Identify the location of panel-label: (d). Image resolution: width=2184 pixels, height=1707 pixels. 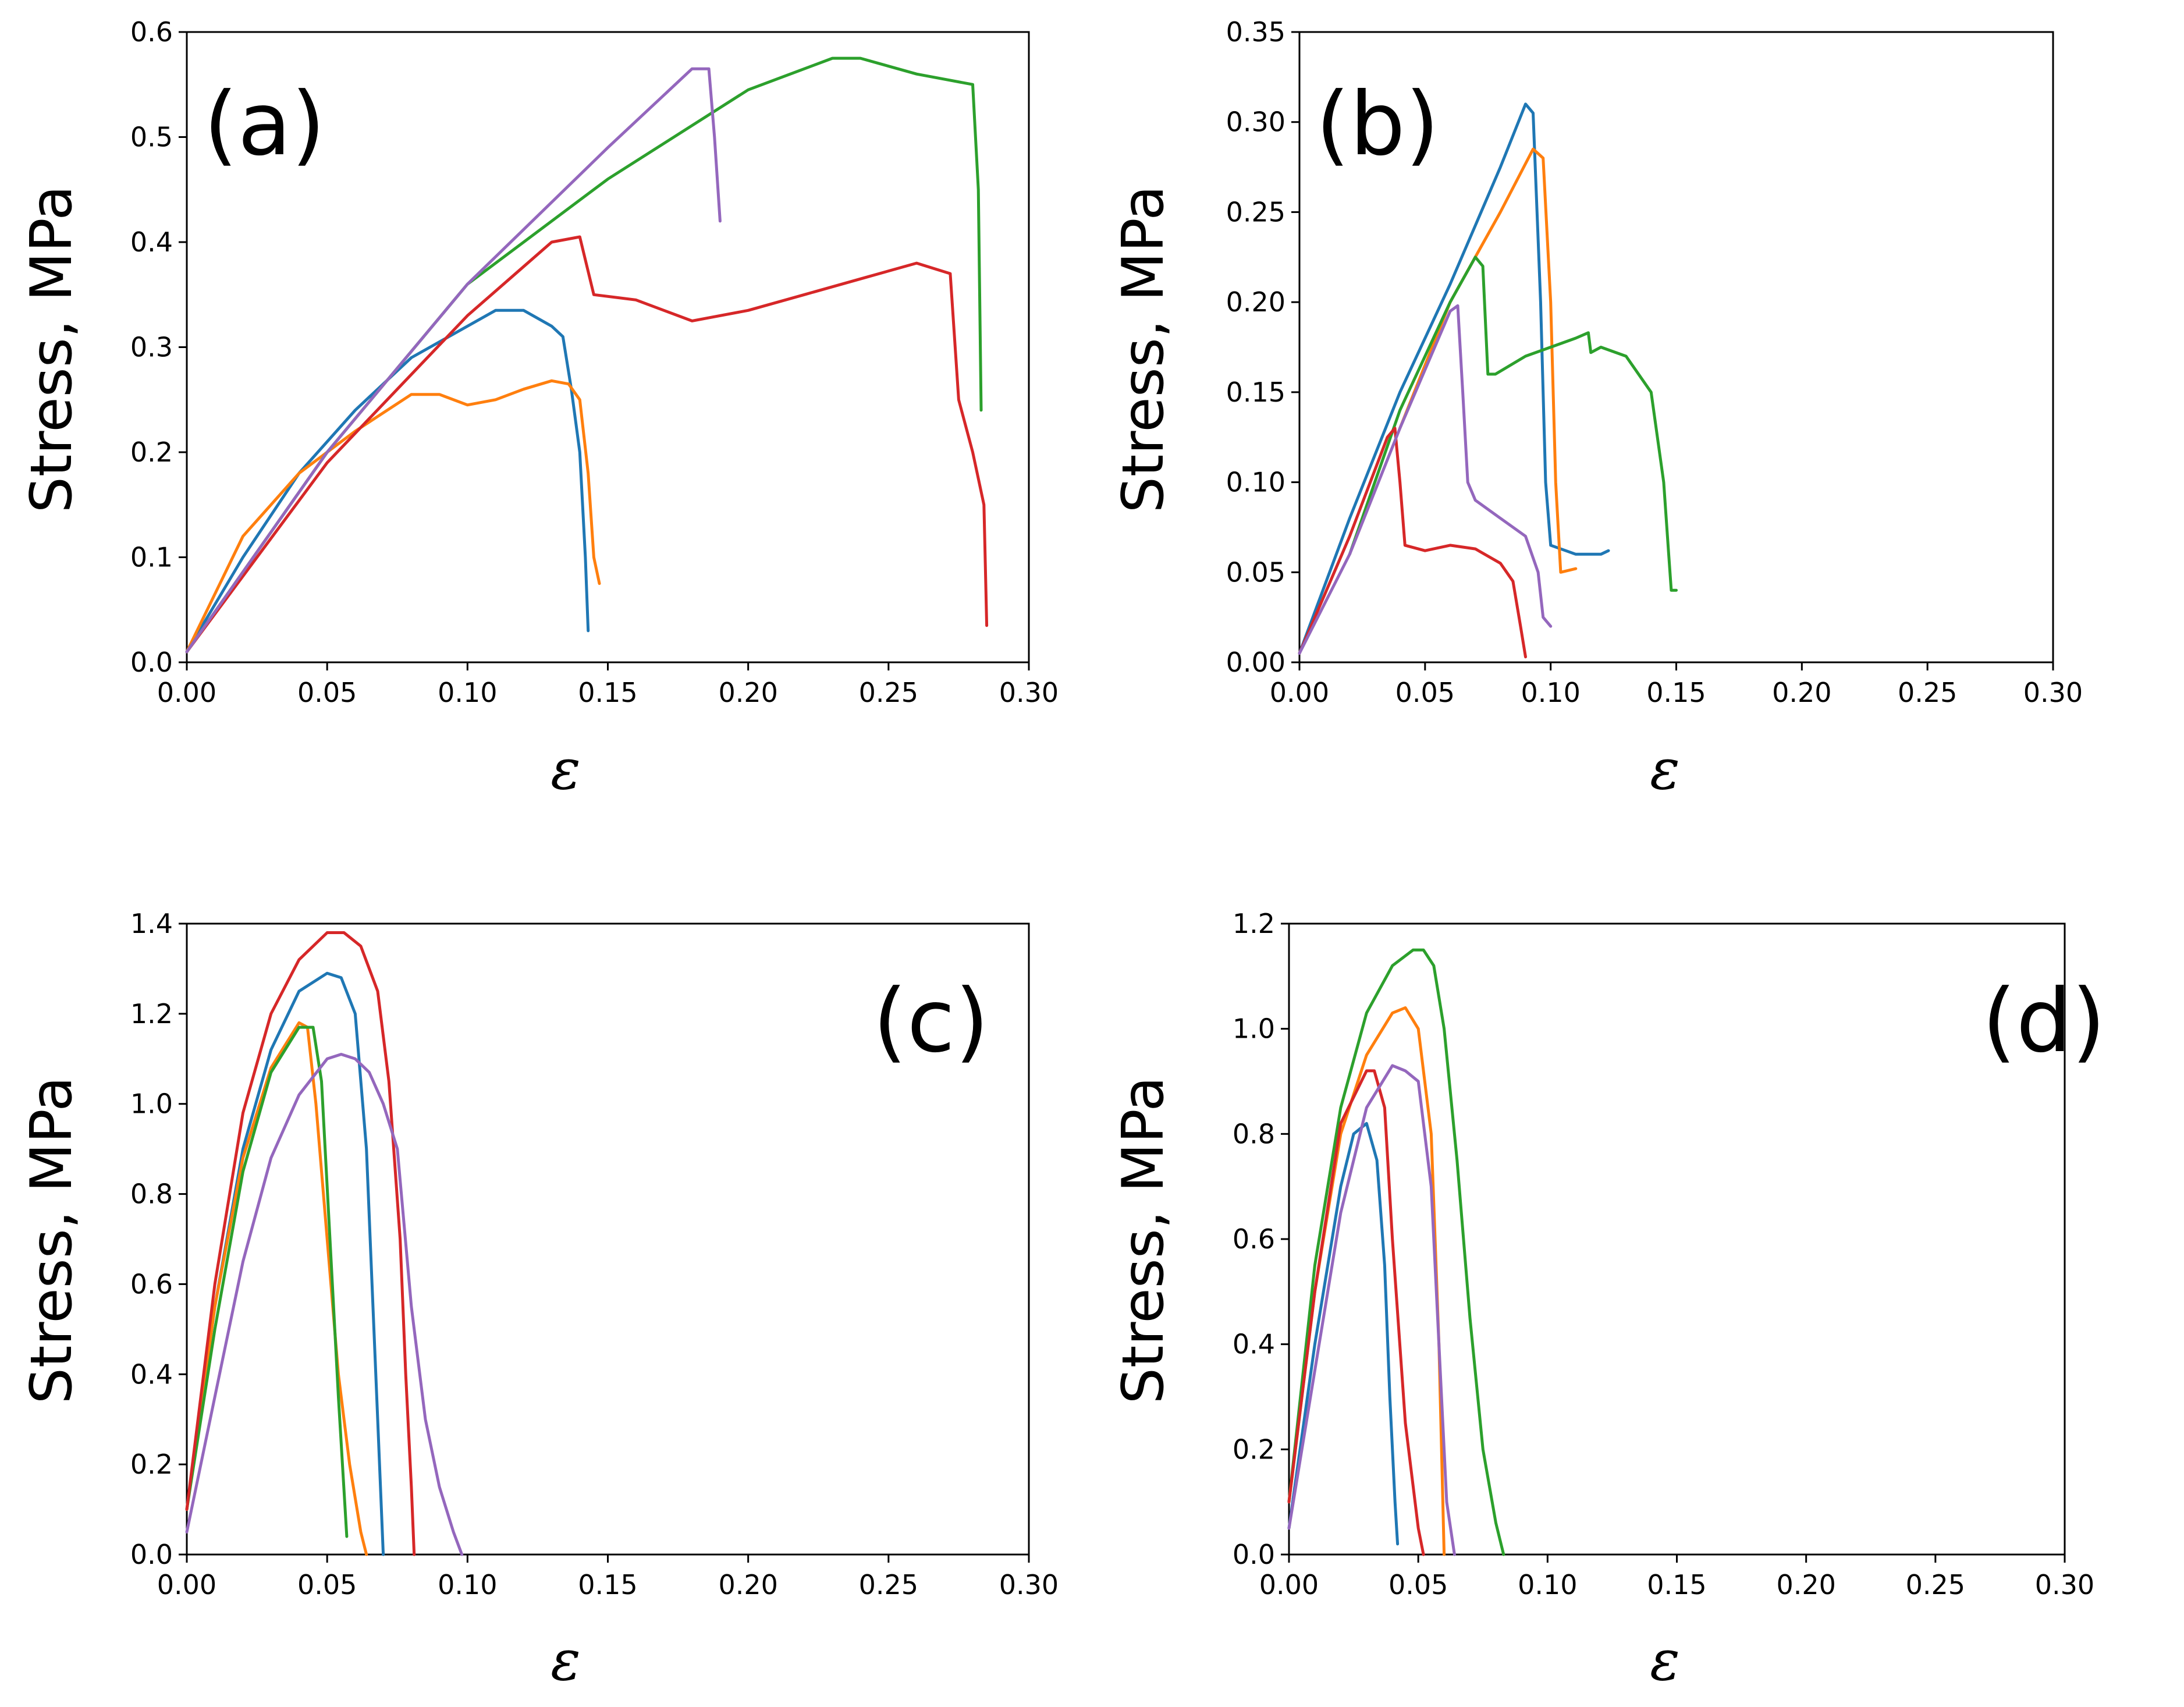
(2043, 1021).